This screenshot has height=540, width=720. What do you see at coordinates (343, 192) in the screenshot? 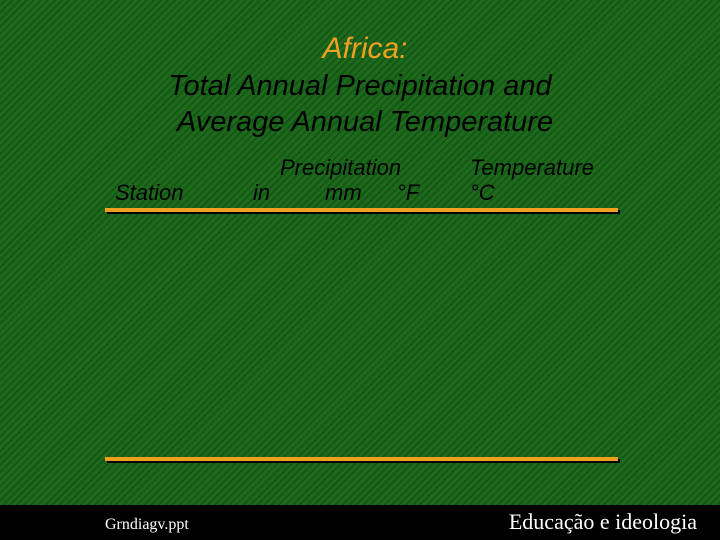
I see `unit-label: mm` at bounding box center [343, 192].